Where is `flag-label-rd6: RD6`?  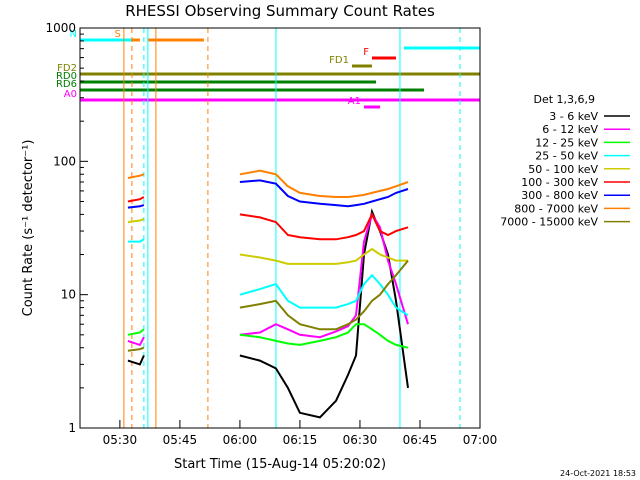
flag-label-rd6: RD6 is located at coordinates (66, 84).